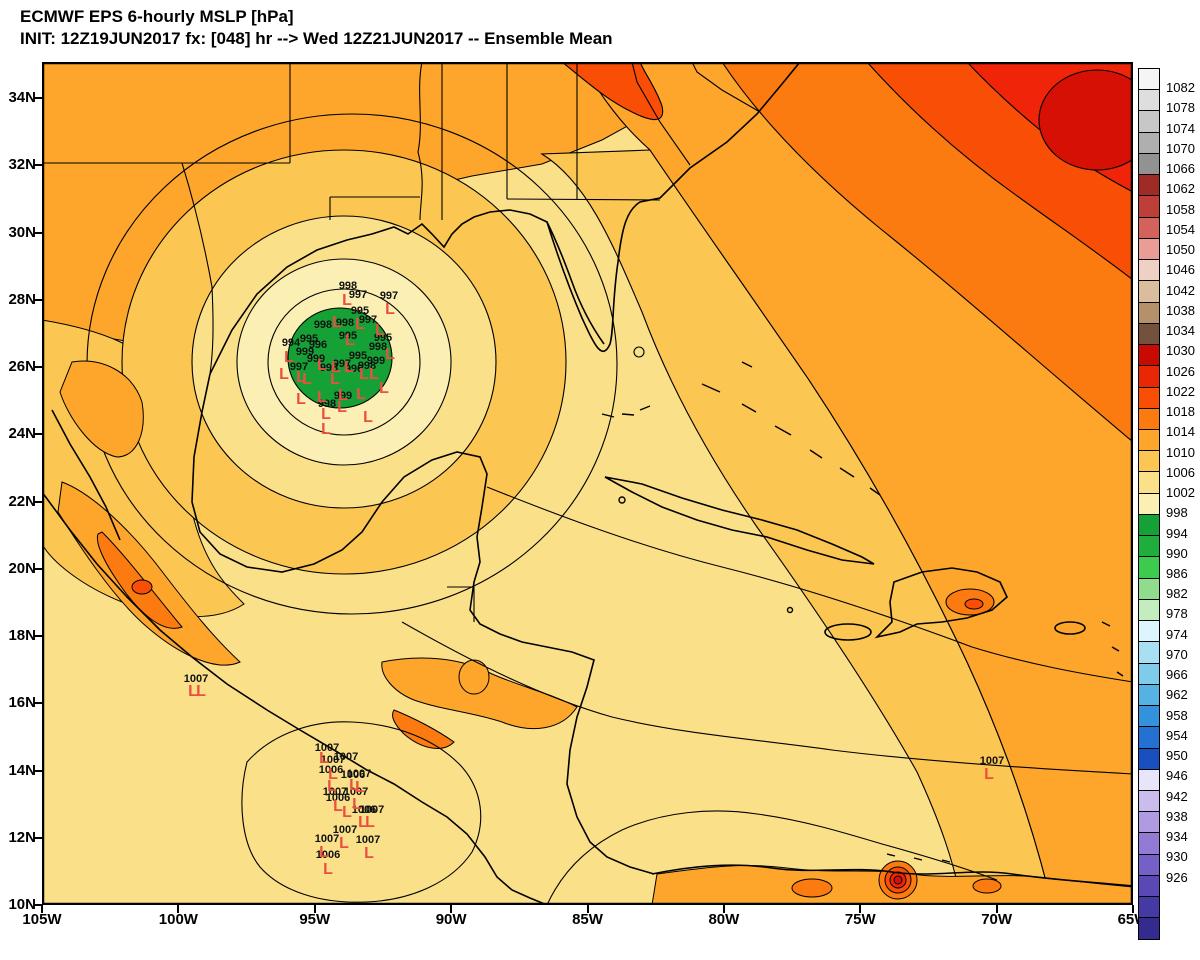  I want to click on colorbar-level-label: 1022, so click(1180, 391).